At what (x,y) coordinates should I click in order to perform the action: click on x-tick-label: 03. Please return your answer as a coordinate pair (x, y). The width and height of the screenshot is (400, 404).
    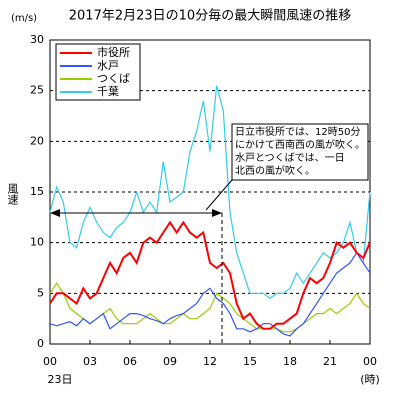
    Looking at the image, I should click on (90, 361).